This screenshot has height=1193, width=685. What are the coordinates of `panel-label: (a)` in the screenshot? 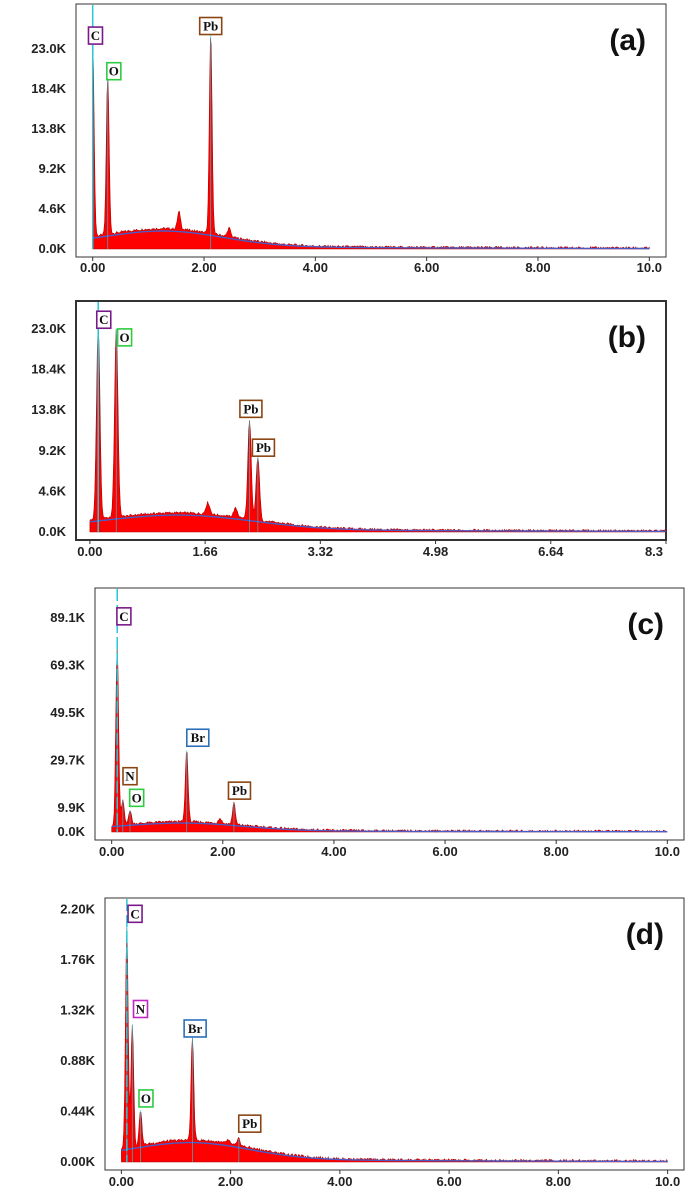 It's located at (627, 40).